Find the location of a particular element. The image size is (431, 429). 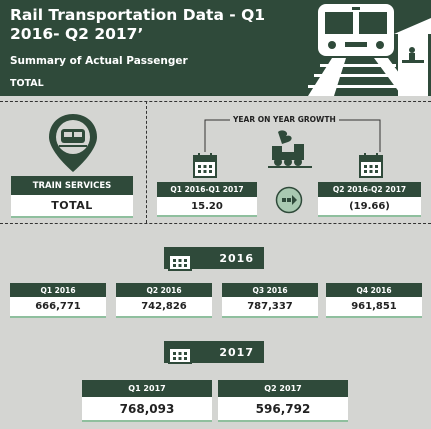

quarter-value: 787,337 is located at coordinates (270, 307).